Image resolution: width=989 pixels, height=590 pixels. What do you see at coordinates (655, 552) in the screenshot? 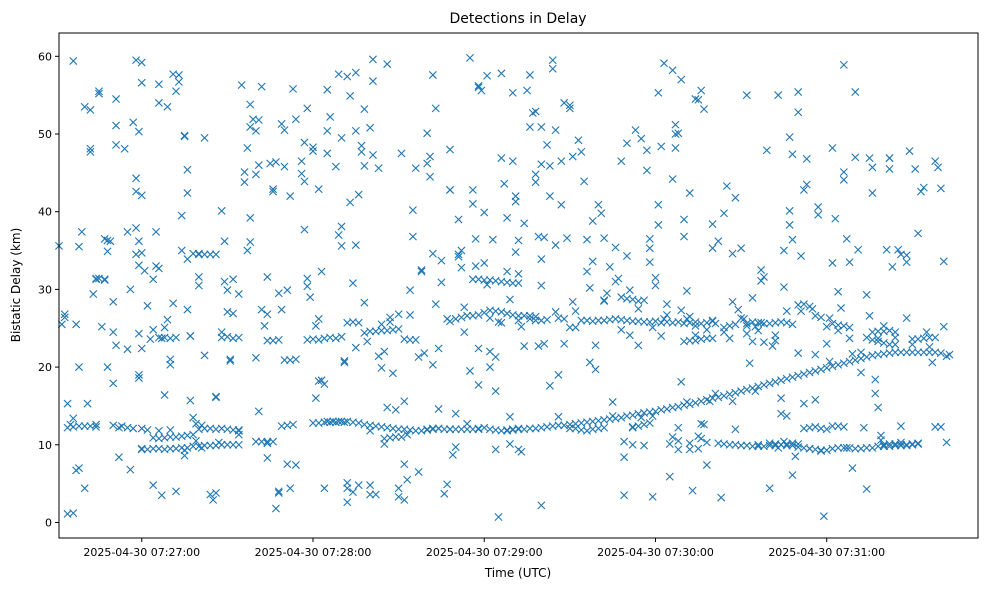
I see `x-tick-label: 2025-04-30 07:30:00` at bounding box center [655, 552].